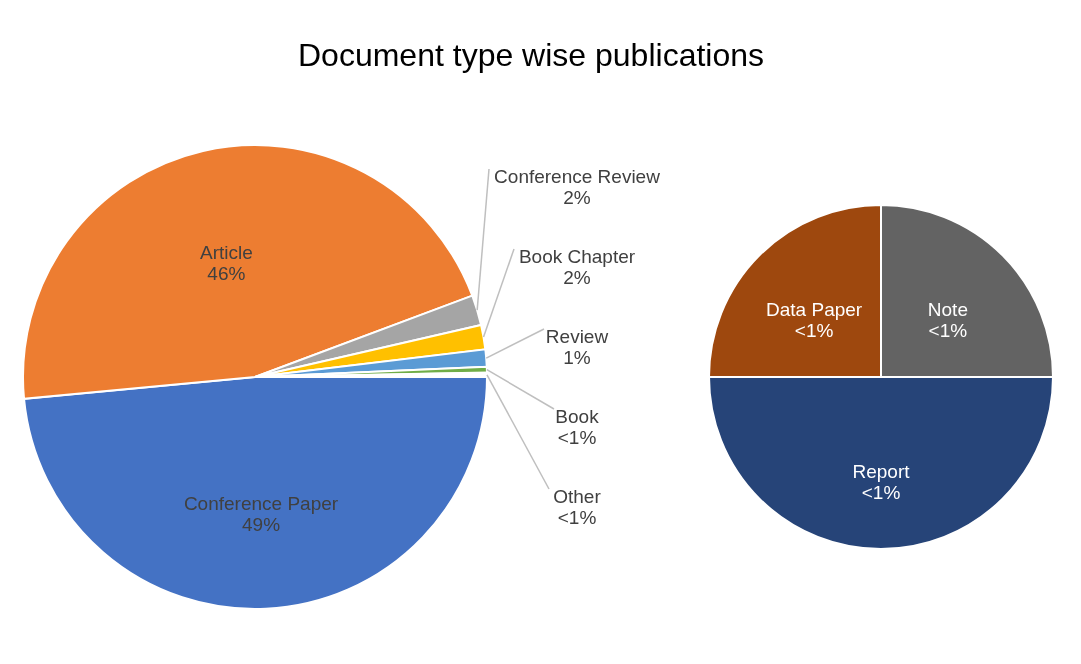  I want to click on chart-title: Document type wise publications, so click(531, 55).